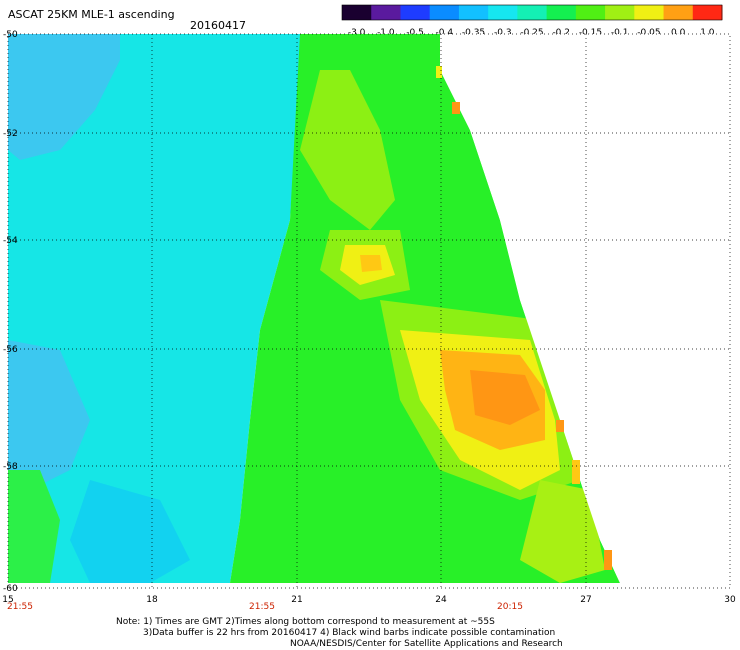  I want to click on product-title: ASCAT 25KM MLE-1 ascending, so click(91, 14).